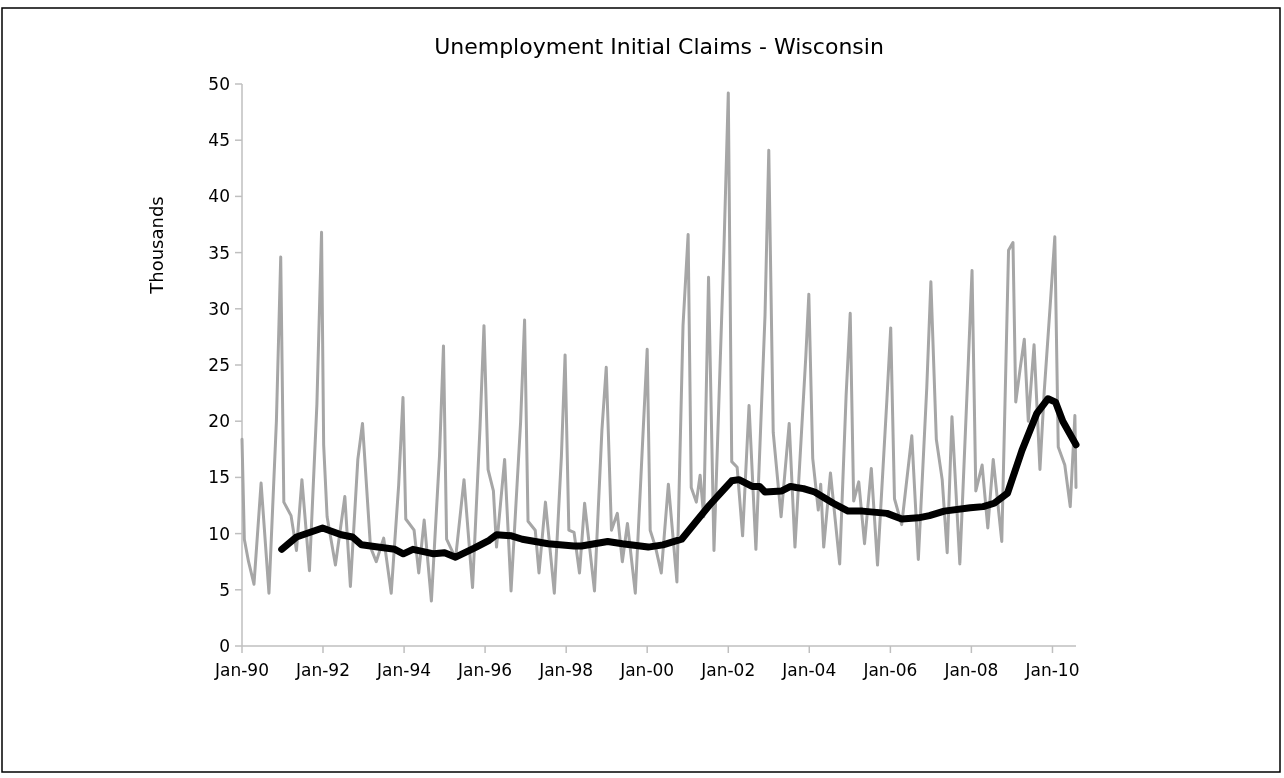 This screenshot has width=1284, height=778. I want to click on y-tick-label: 35, so click(219, 252).